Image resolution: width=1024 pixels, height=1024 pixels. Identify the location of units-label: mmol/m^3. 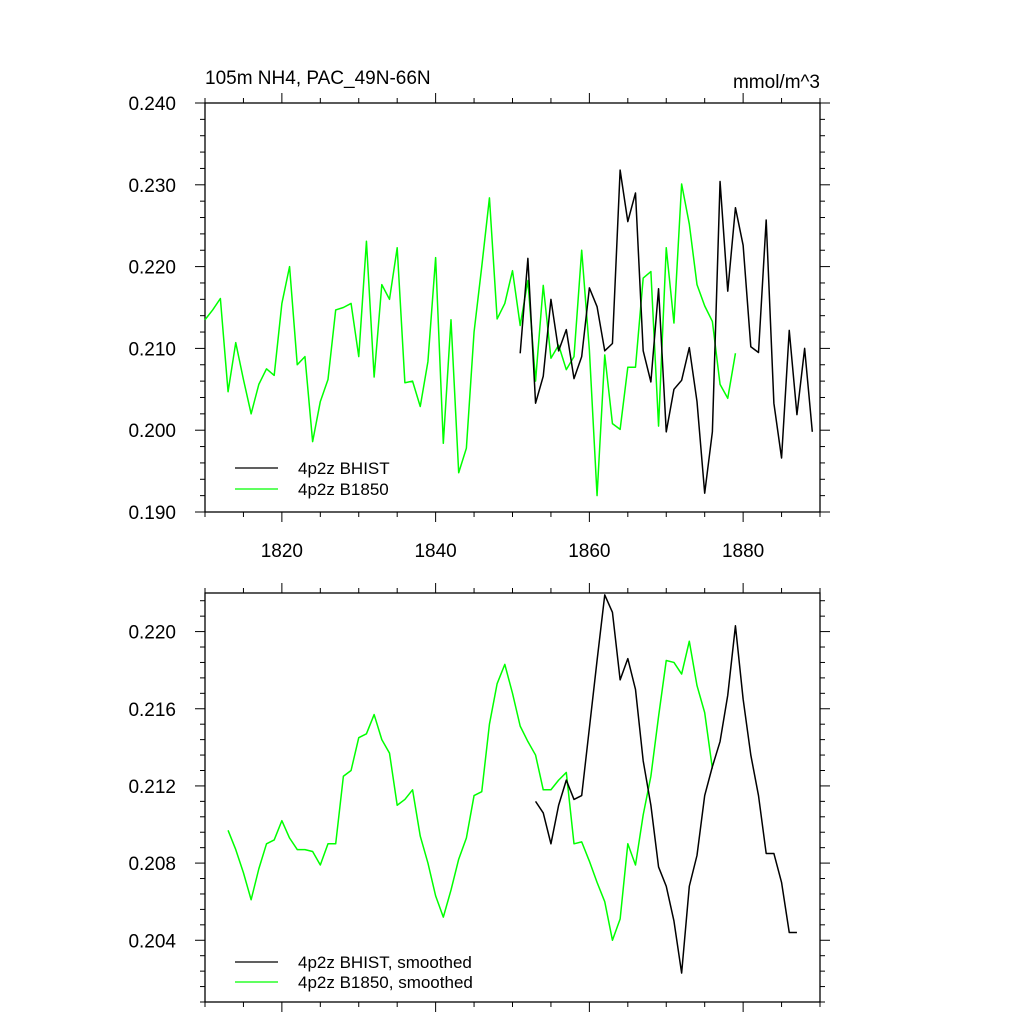
(776, 82).